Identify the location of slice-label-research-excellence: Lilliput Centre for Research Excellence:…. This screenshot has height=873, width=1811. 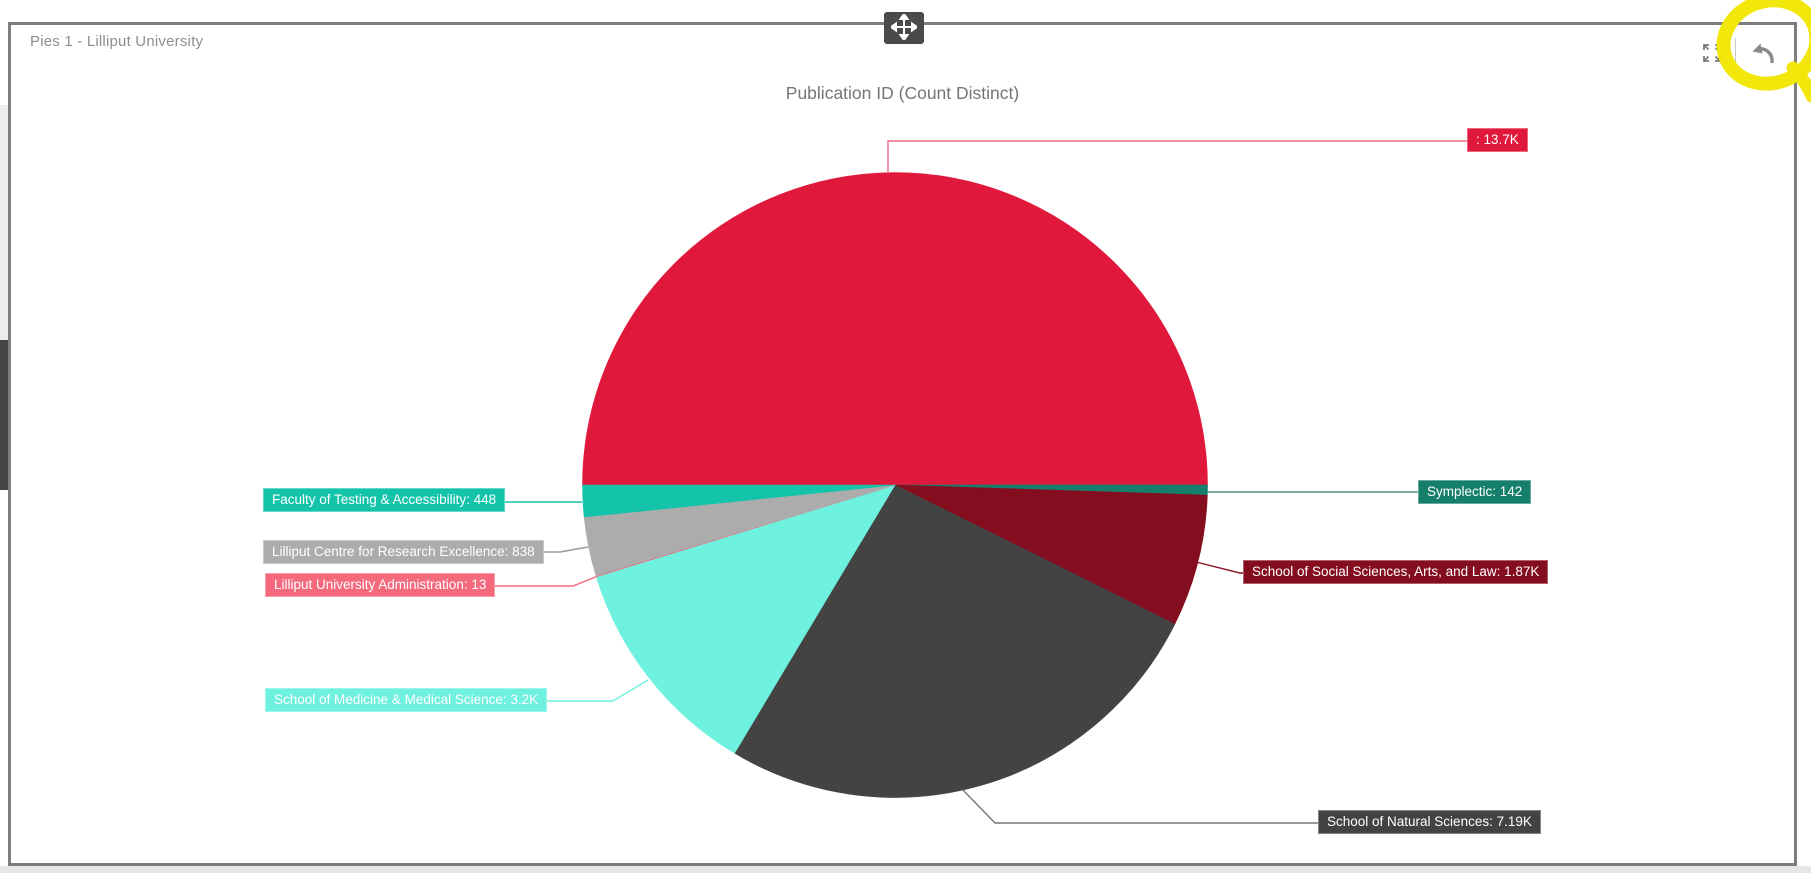
(403, 552).